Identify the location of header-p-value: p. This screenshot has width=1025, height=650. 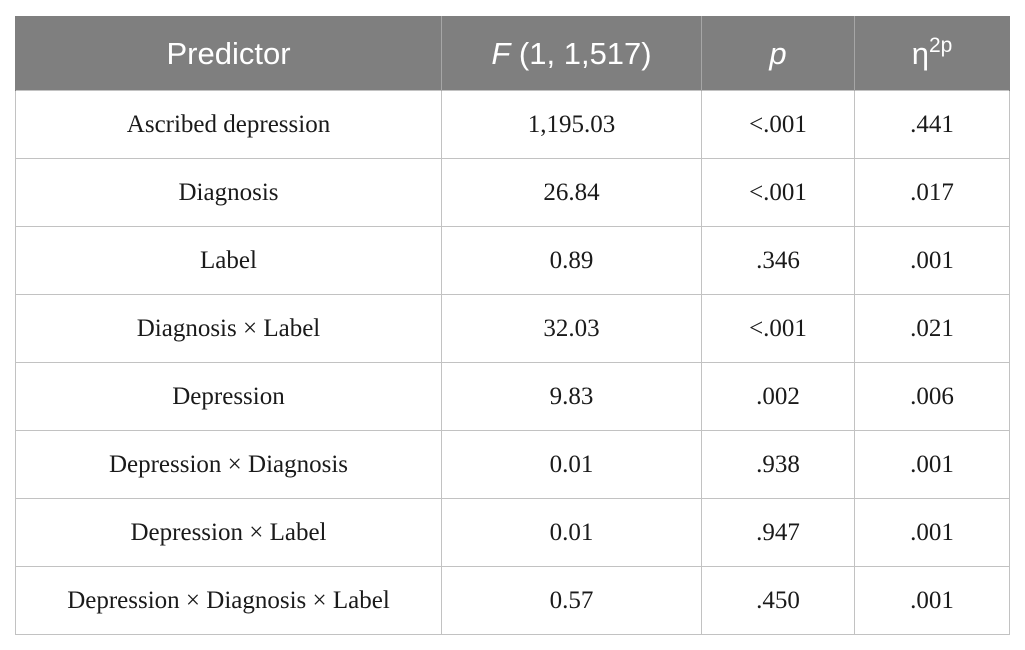
(778, 53).